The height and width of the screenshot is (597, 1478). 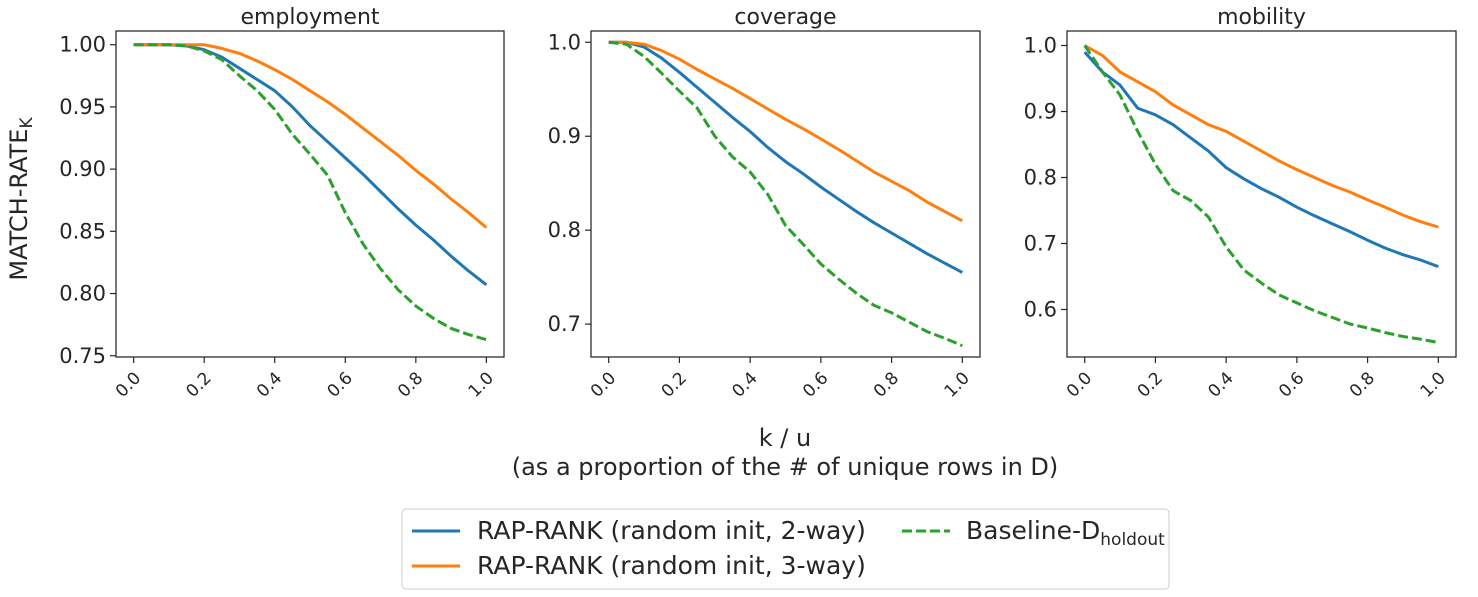 I want to click on y-tick-label: 0.90, so click(x=82, y=169).